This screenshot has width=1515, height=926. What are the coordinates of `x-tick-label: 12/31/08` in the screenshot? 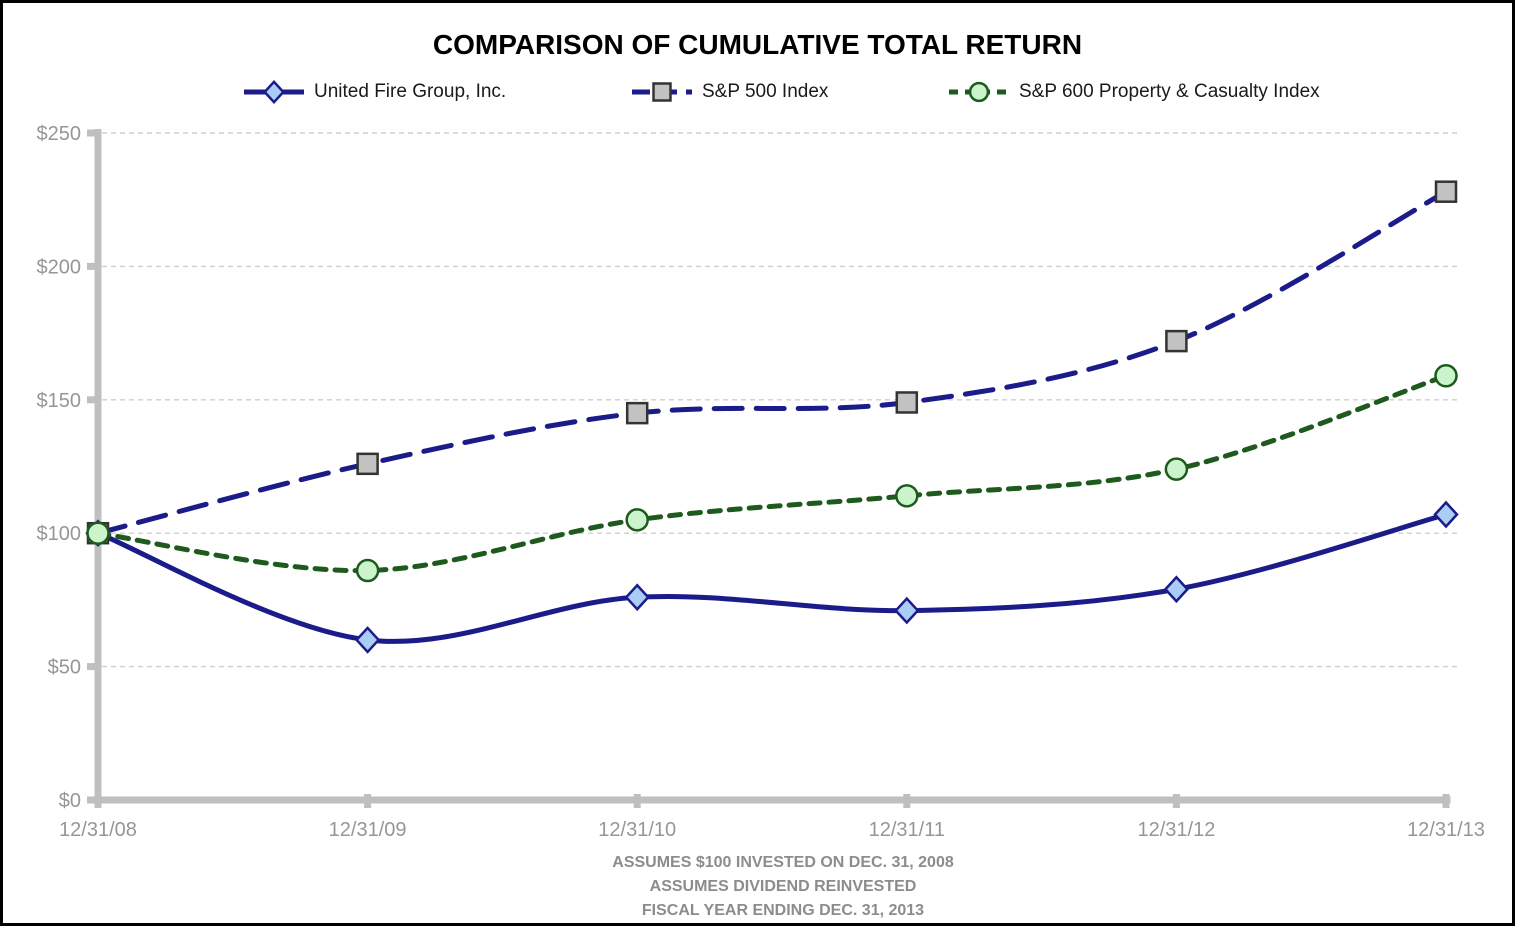 It's located at (98, 830).